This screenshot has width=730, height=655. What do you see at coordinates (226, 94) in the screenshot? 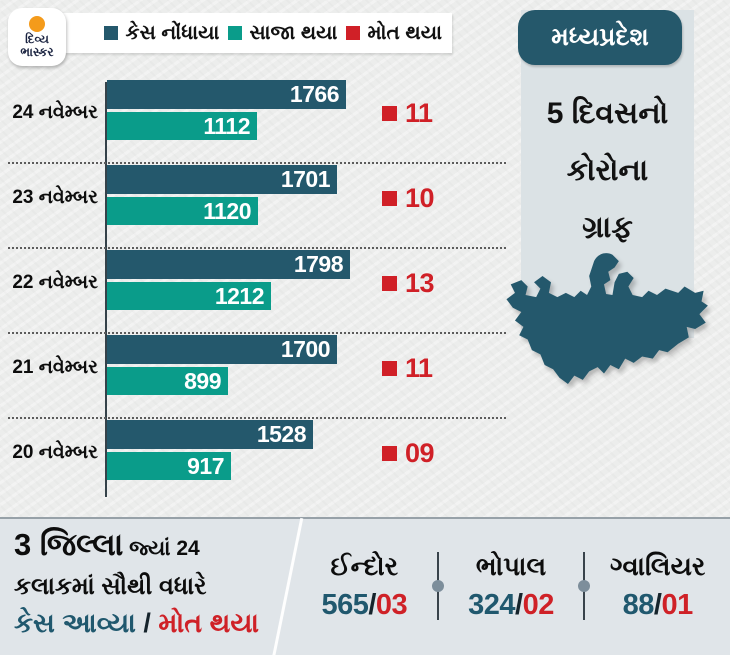
I see `cases-bar: 1766` at bounding box center [226, 94].